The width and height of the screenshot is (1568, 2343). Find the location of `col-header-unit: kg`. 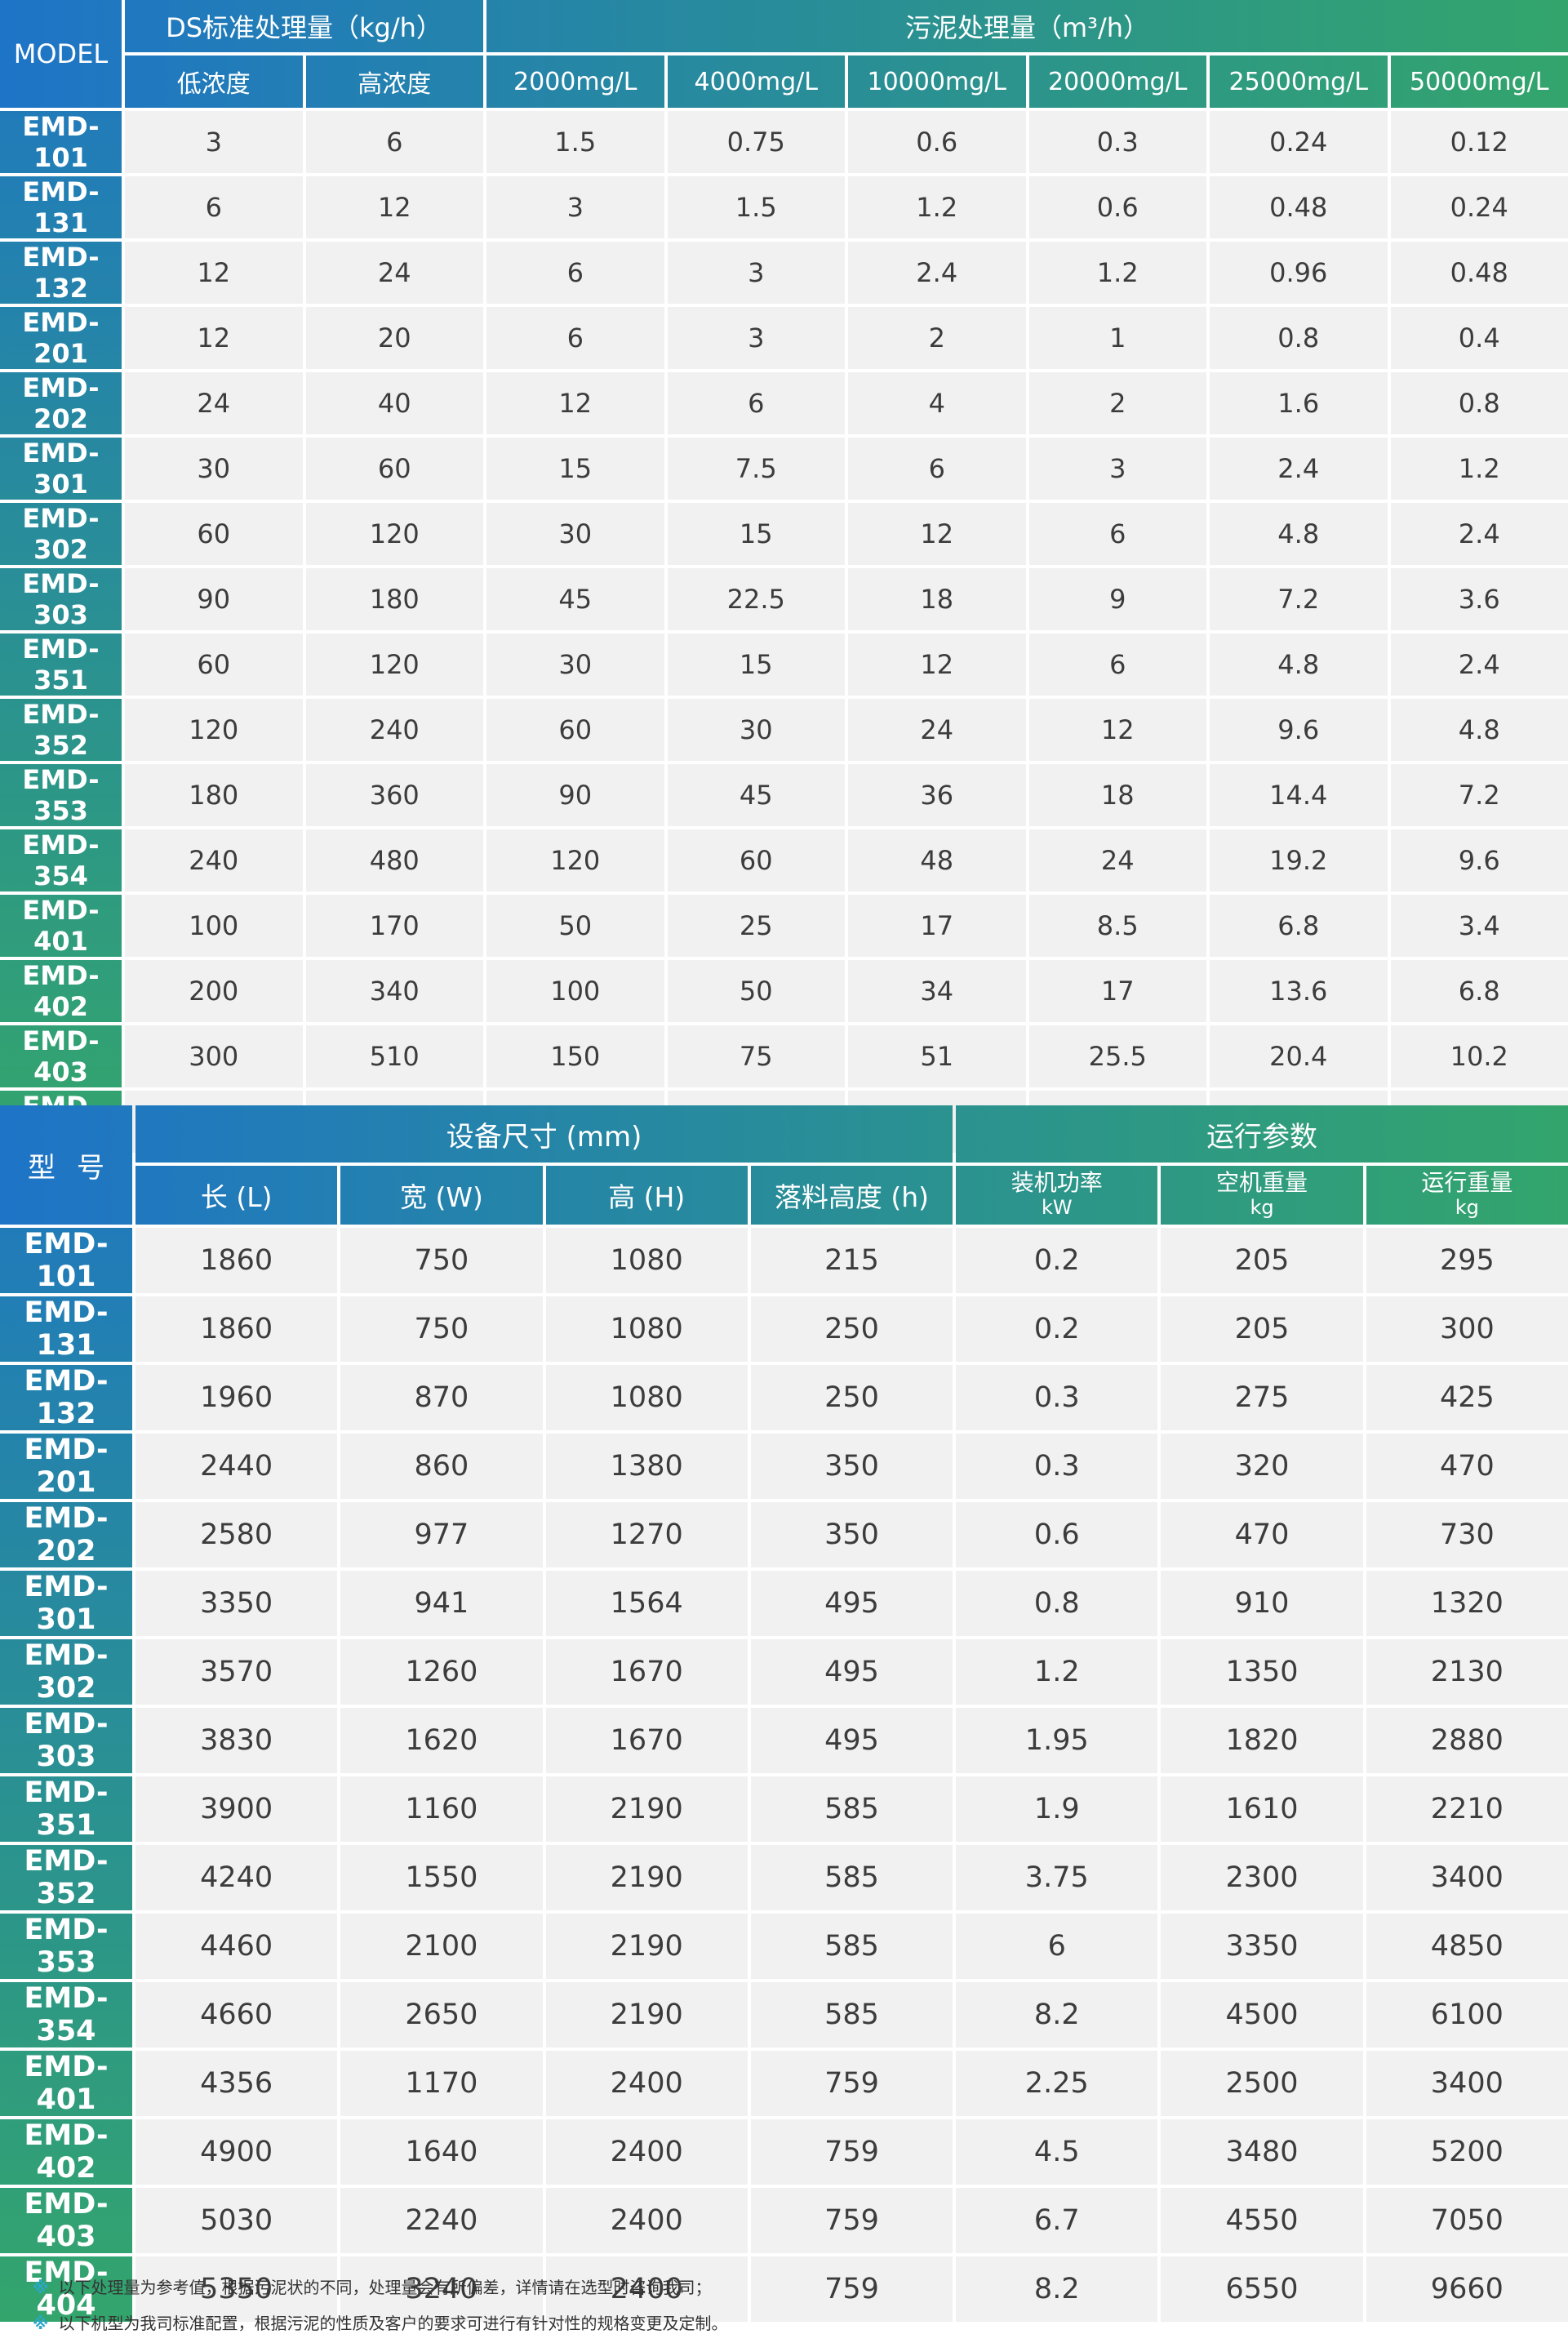

col-header-unit: kg is located at coordinates (1262, 1207).